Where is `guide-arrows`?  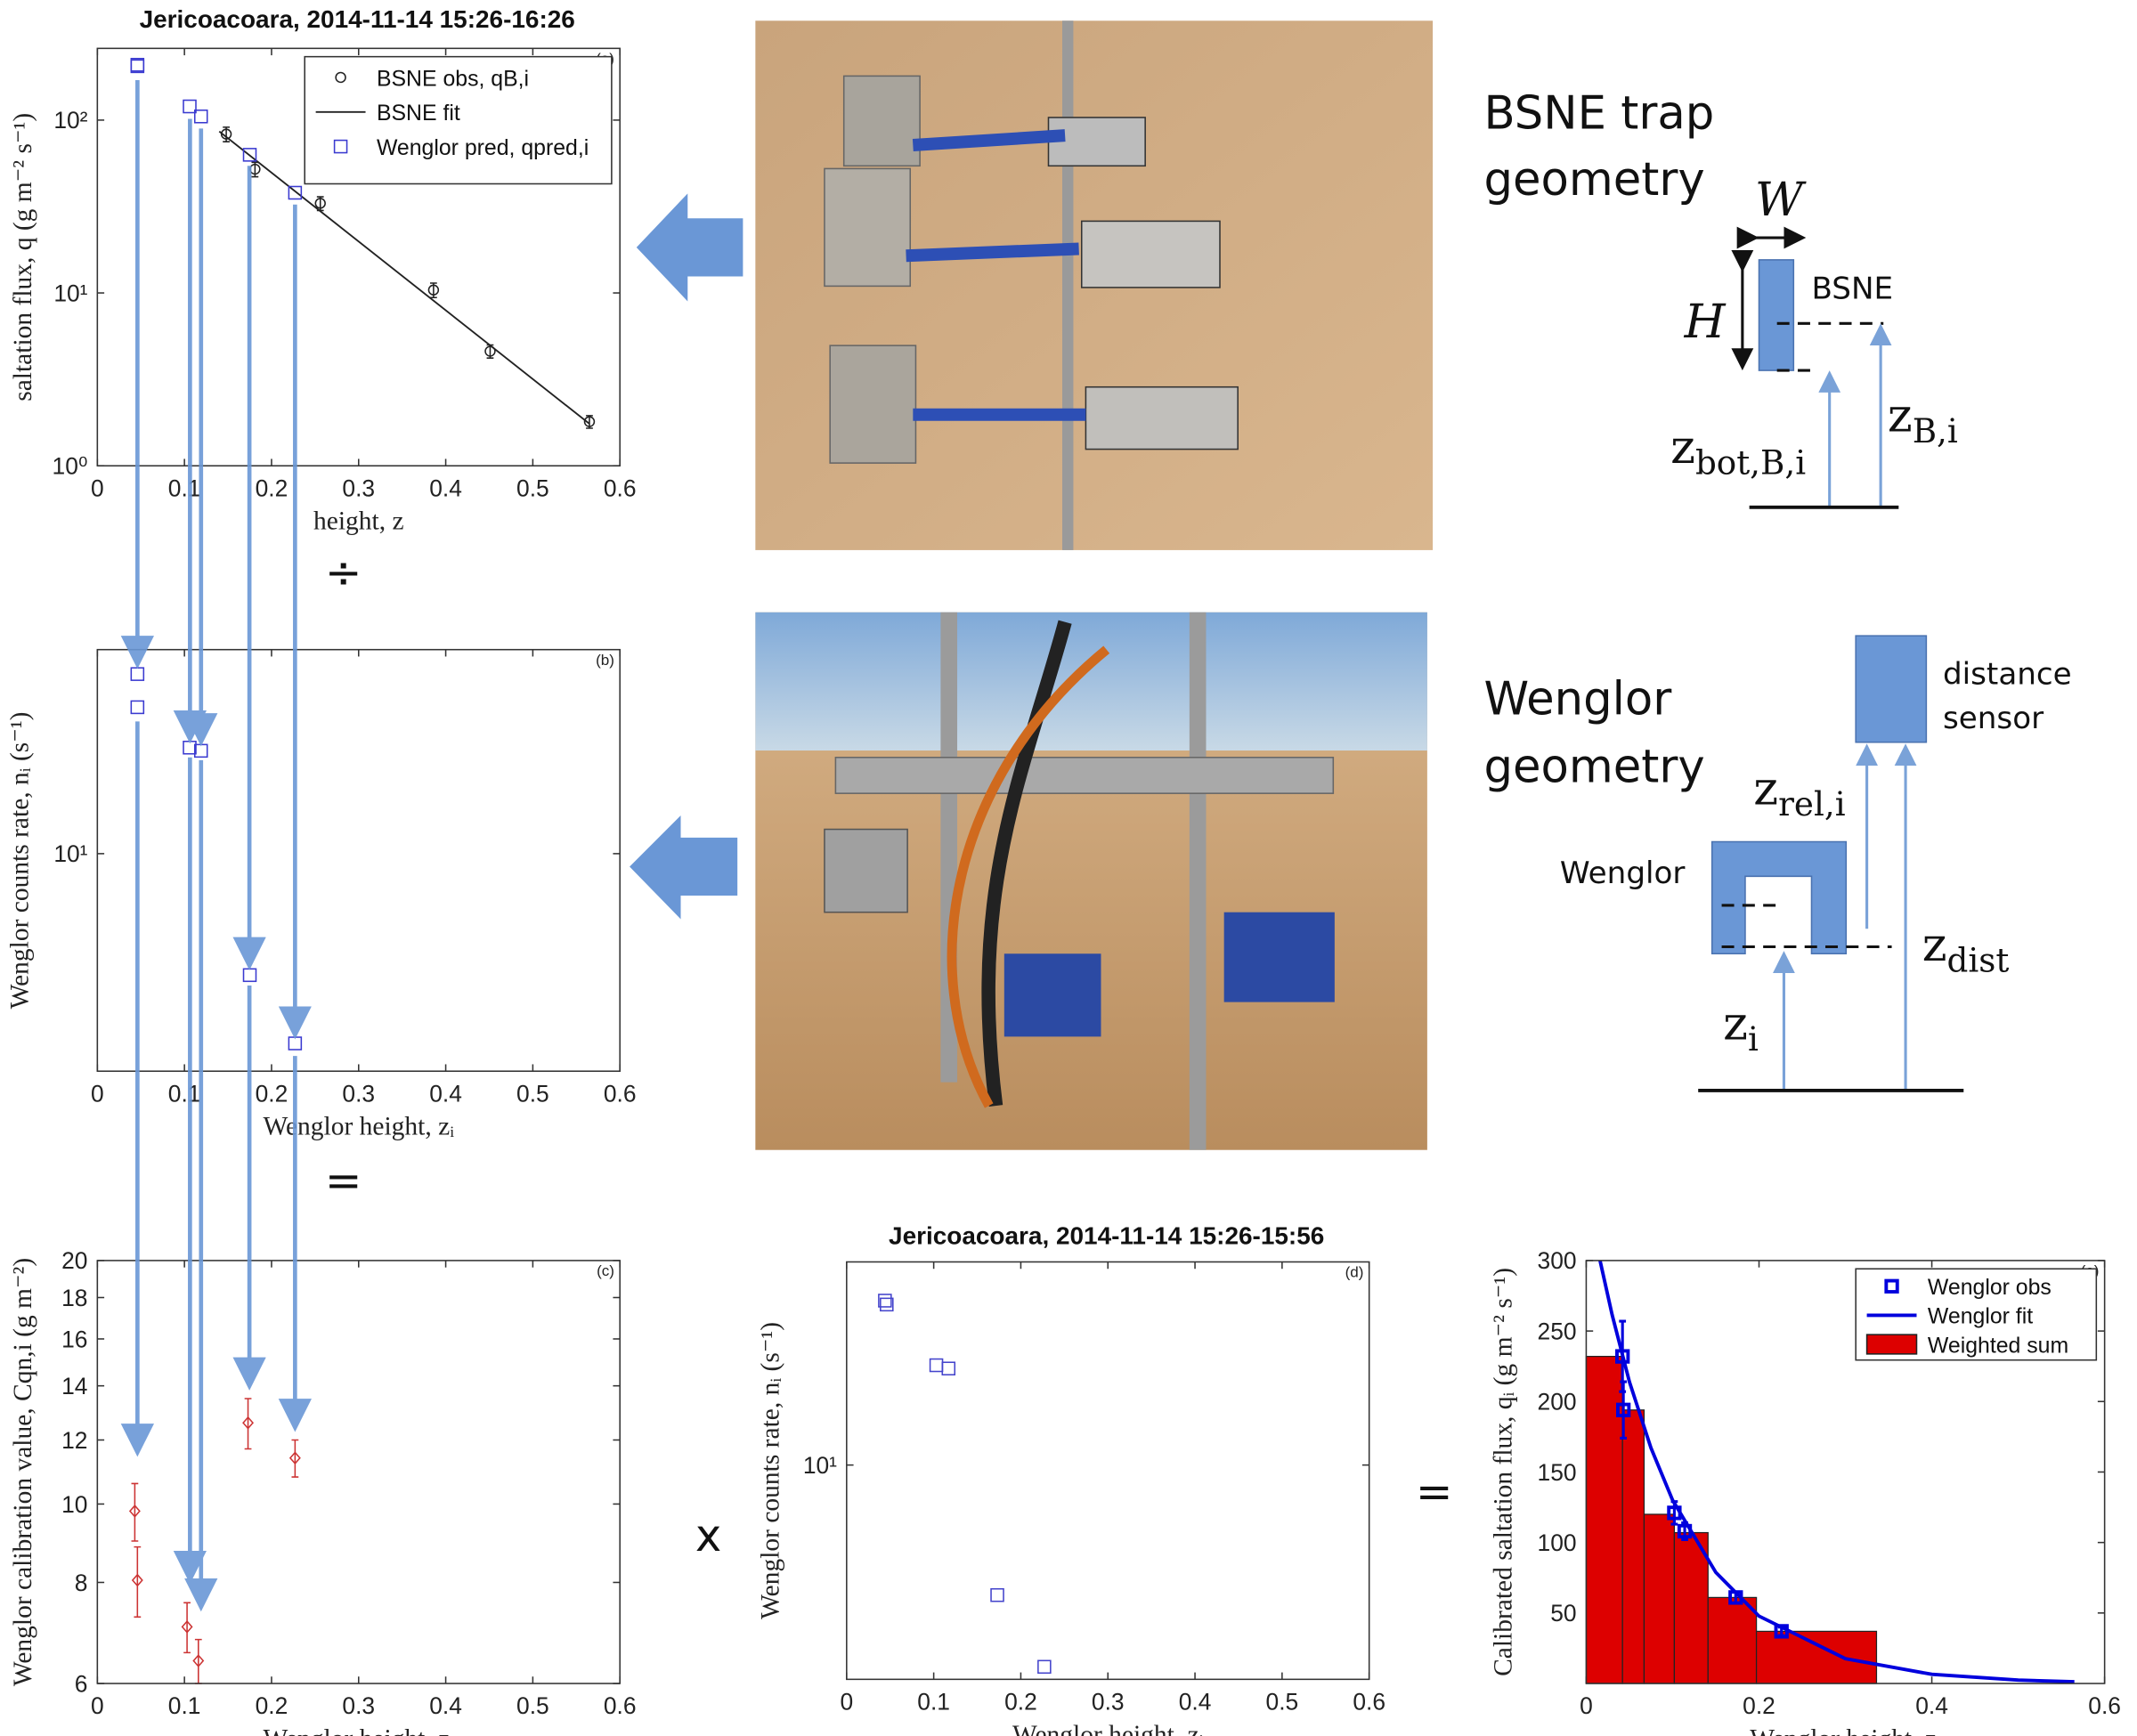 guide-arrows is located at coordinates (216, 846).